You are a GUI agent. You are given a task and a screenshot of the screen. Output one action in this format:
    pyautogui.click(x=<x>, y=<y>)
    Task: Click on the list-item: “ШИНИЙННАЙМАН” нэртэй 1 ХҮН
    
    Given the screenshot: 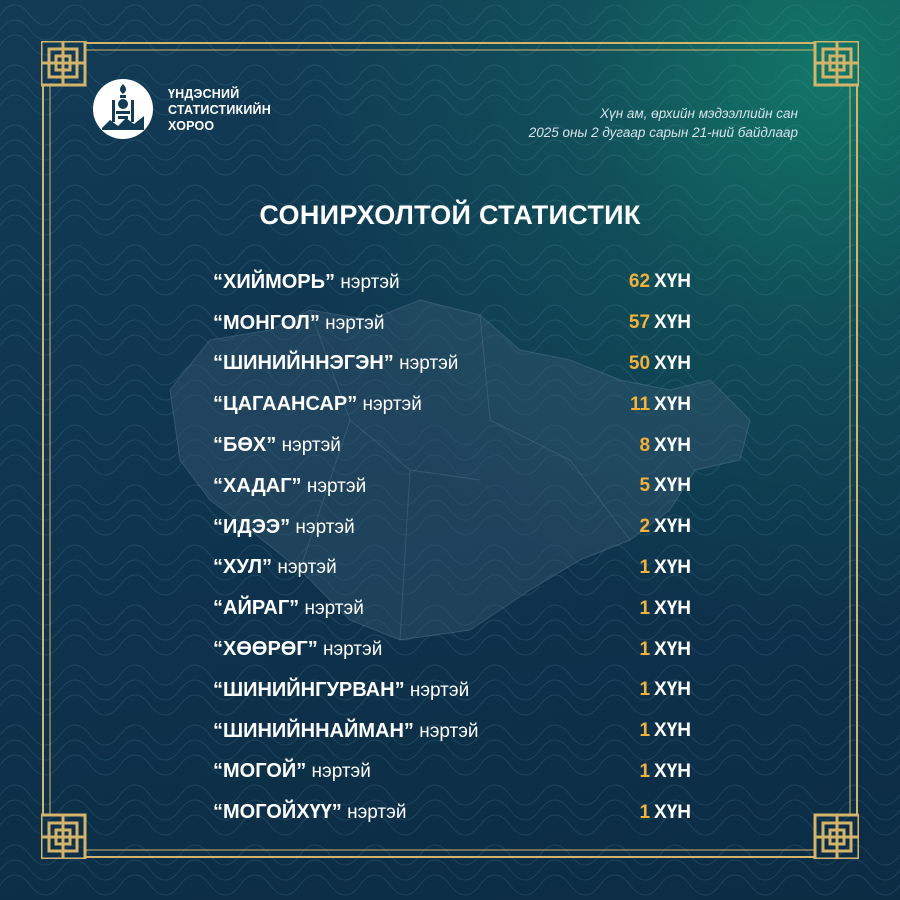 What is the action you would take?
    pyautogui.click(x=452, y=731)
    